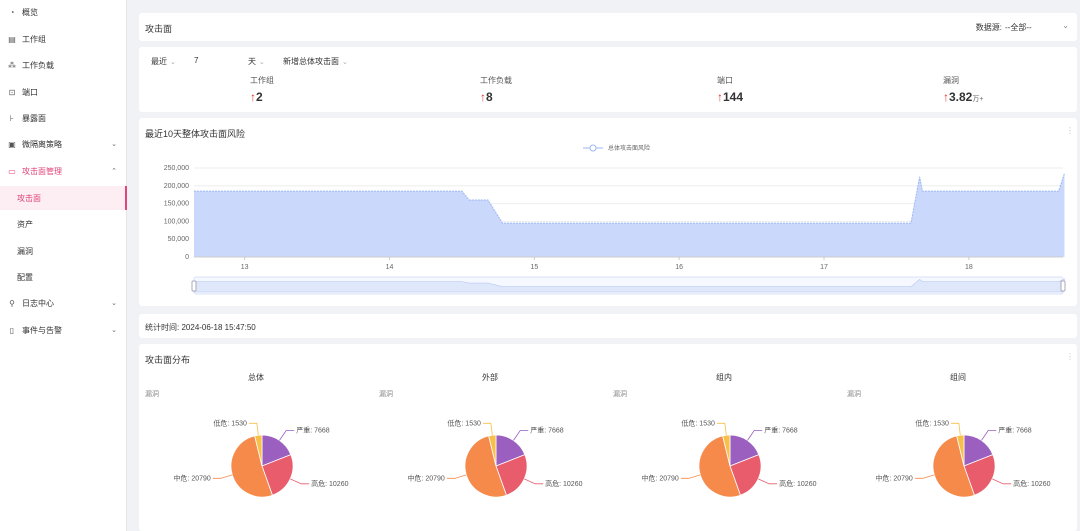 The width and height of the screenshot is (1080, 531). I want to click on sidebar-subitem-assets: 资产, so click(63, 224).